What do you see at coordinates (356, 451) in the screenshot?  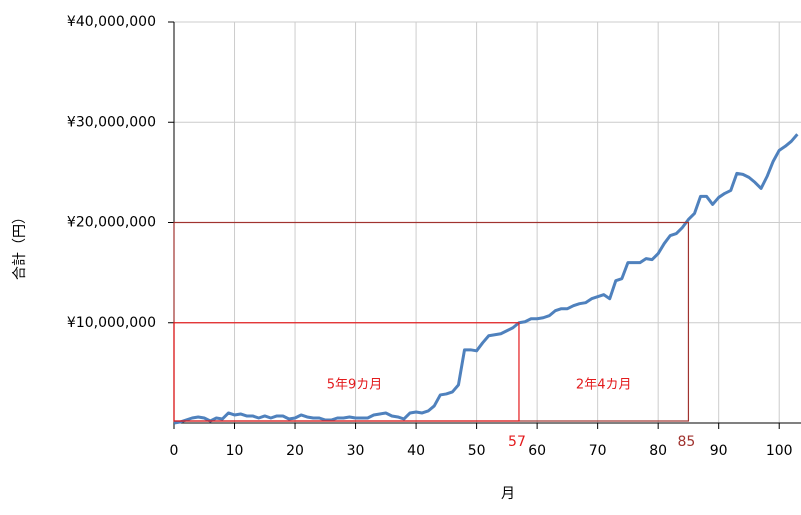 I see `x-tick-label: 30` at bounding box center [356, 451].